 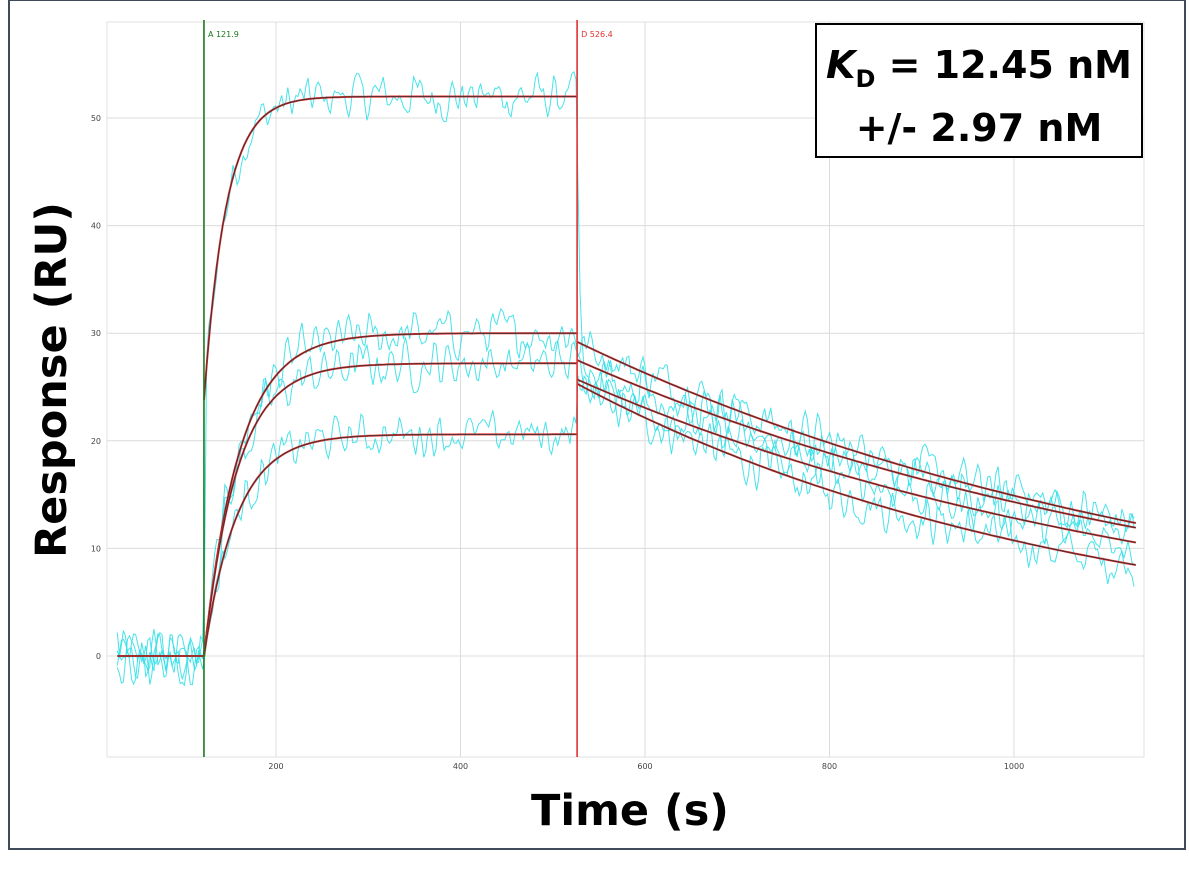 I want to click on y-axis-title: Response (RU), so click(x=52, y=380).